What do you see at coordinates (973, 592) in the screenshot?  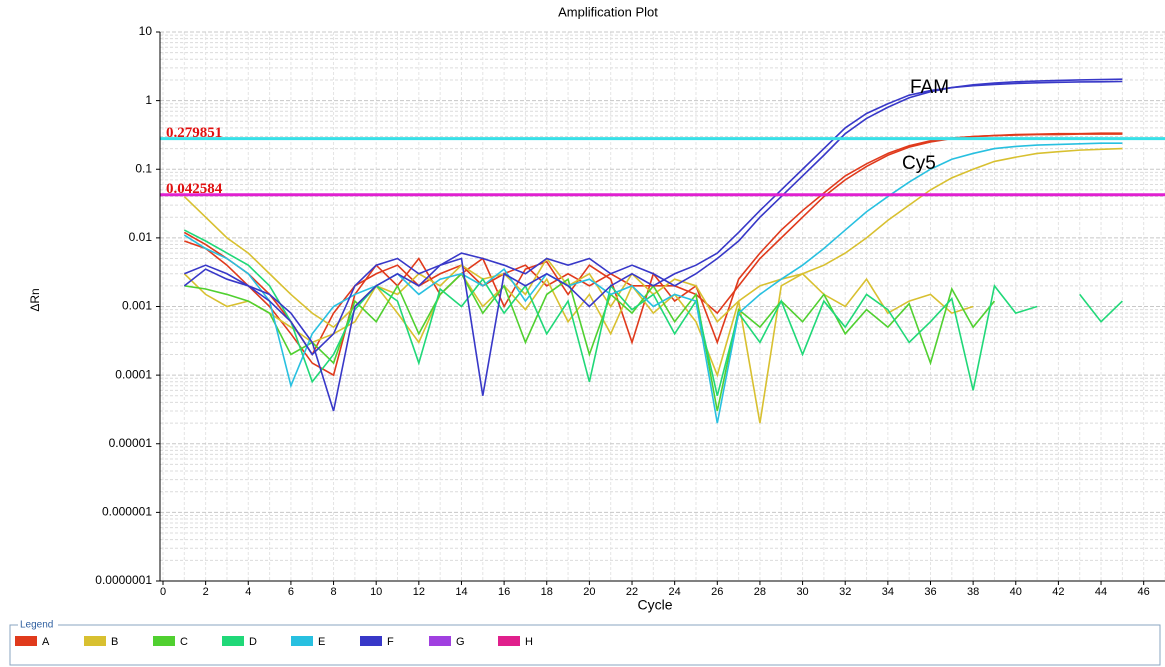 I see `x-tick-label: 38` at bounding box center [973, 592].